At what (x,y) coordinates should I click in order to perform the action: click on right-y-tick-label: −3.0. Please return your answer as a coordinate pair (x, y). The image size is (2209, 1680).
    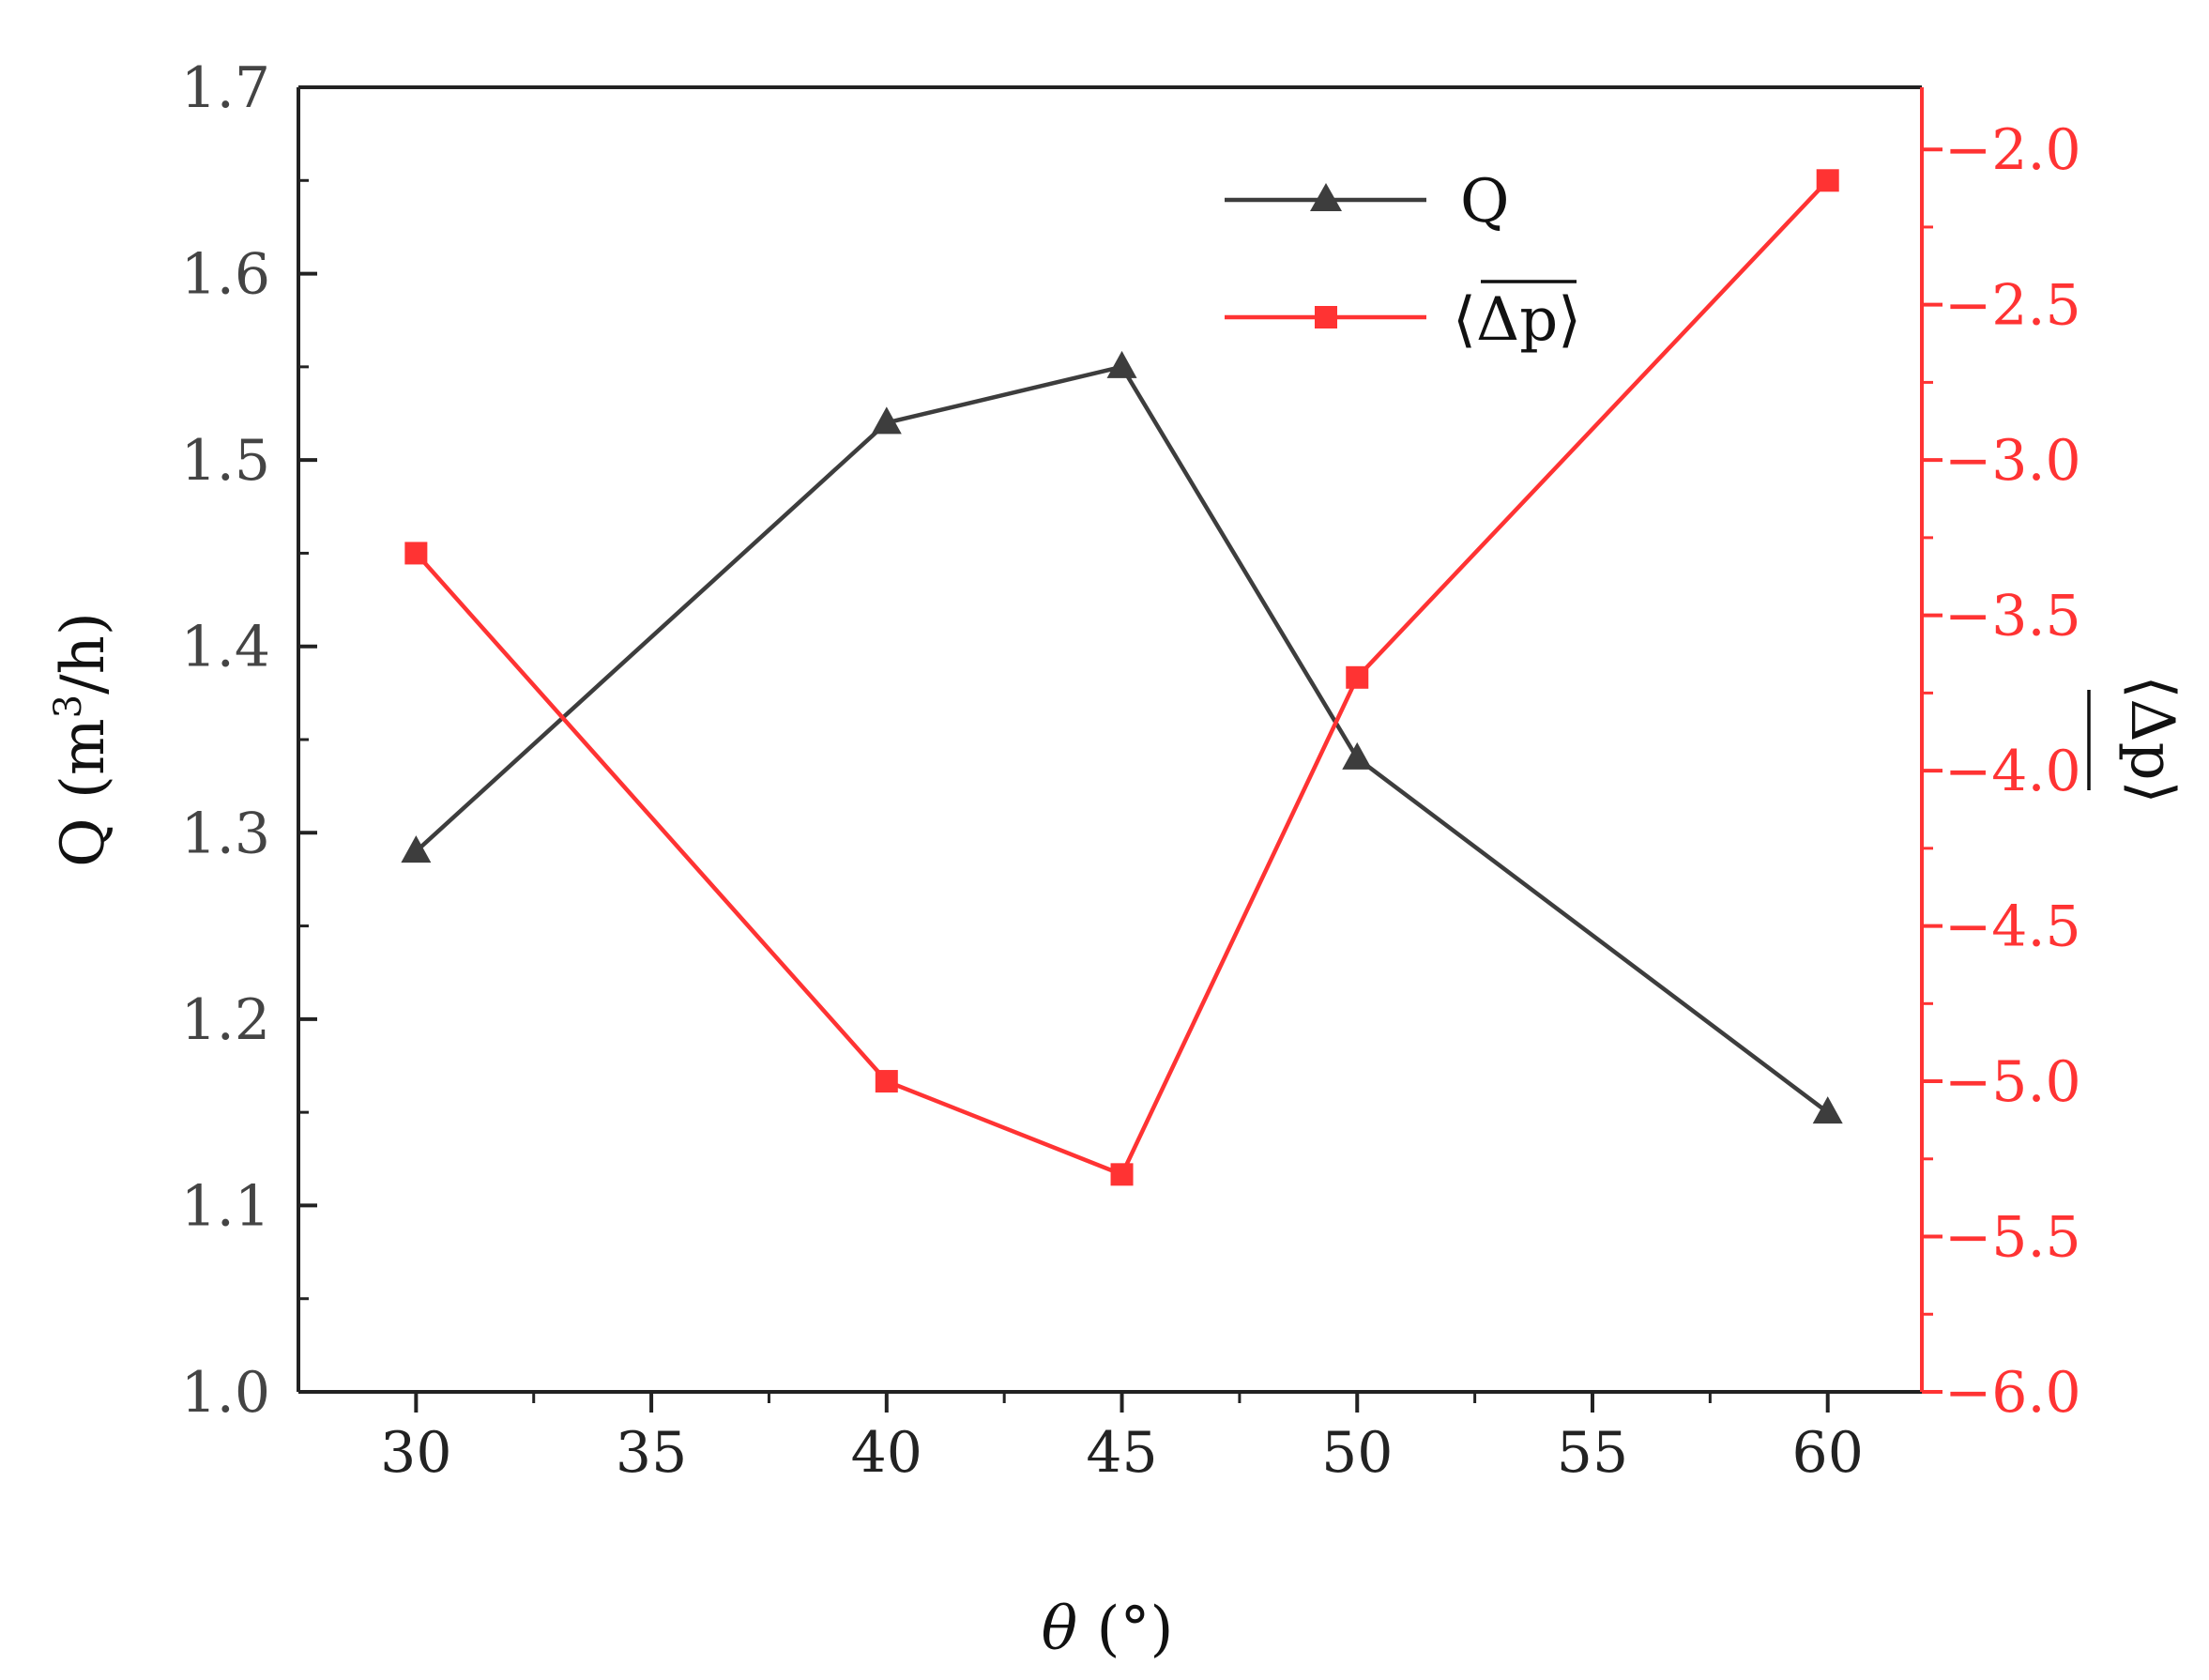
    Looking at the image, I should click on (2013, 461).